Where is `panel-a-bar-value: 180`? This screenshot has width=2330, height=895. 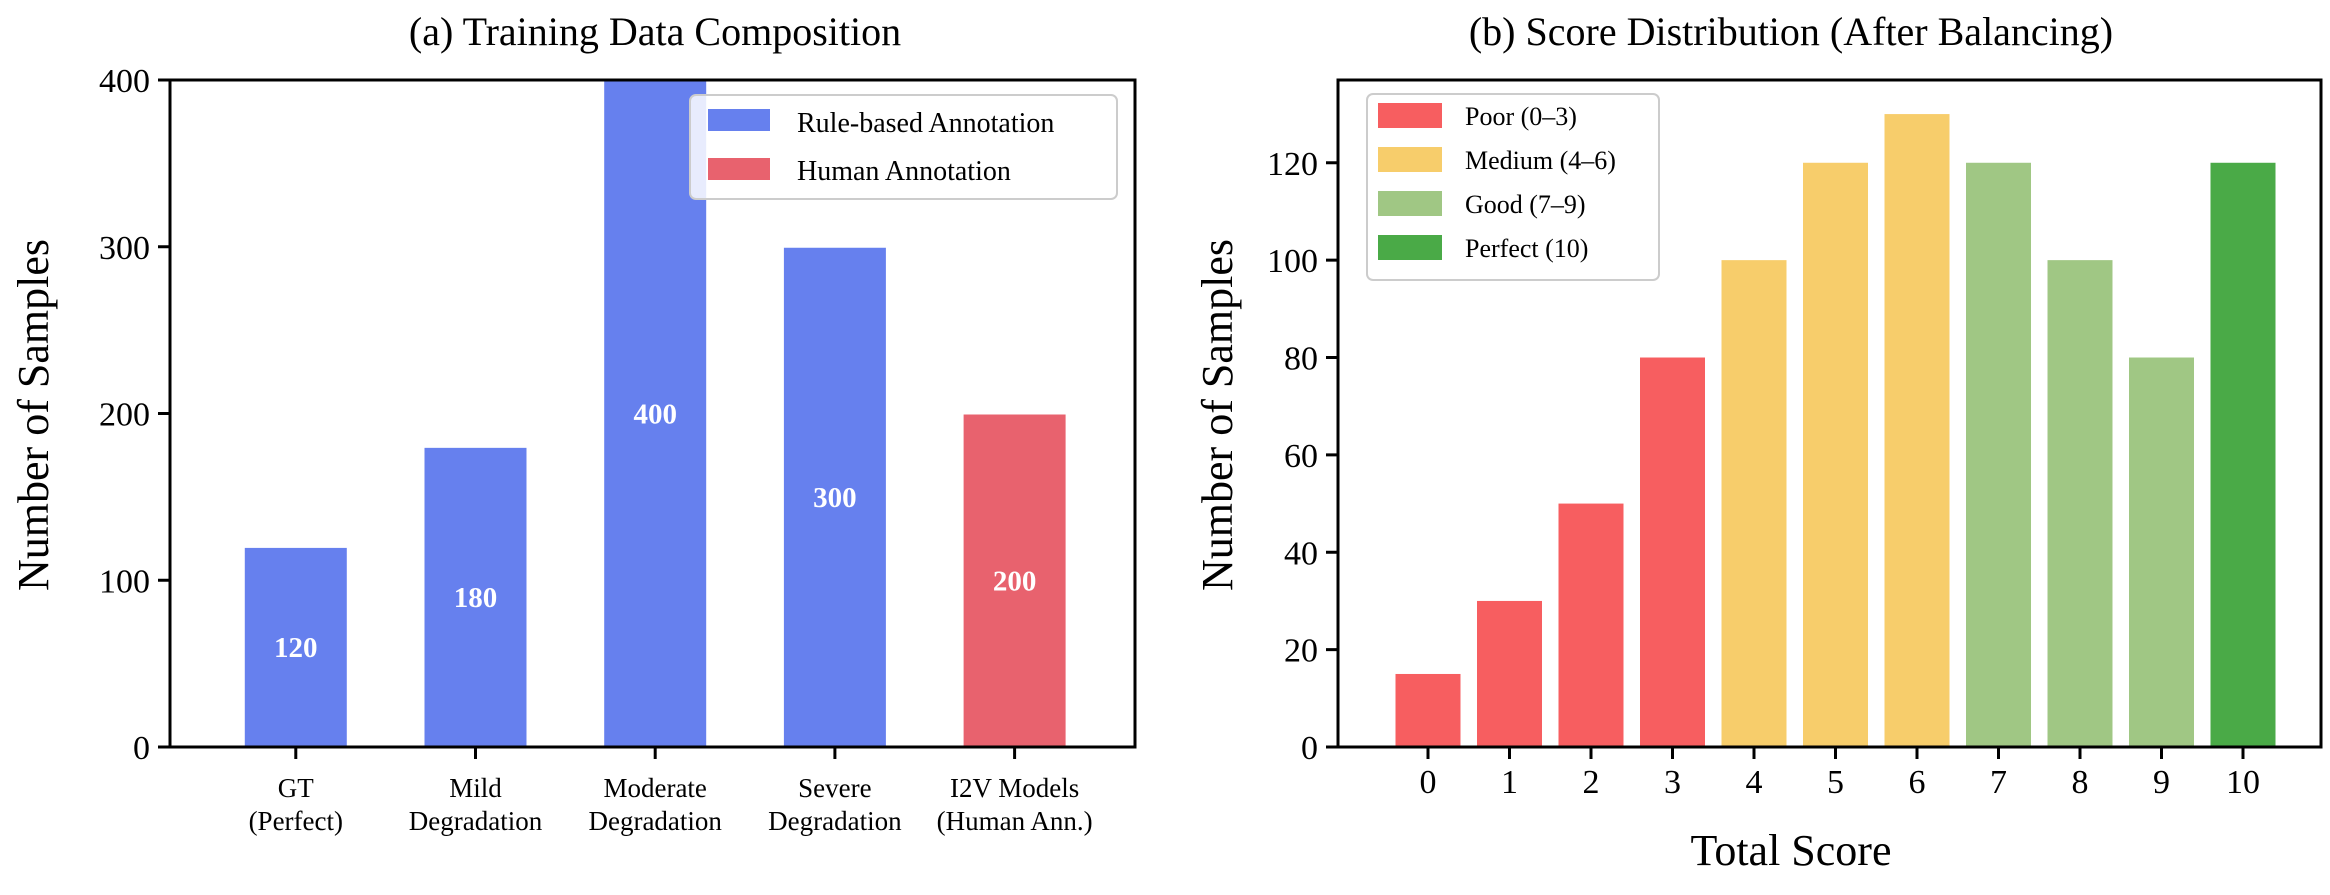
panel-a-bar-value: 180 is located at coordinates (476, 598).